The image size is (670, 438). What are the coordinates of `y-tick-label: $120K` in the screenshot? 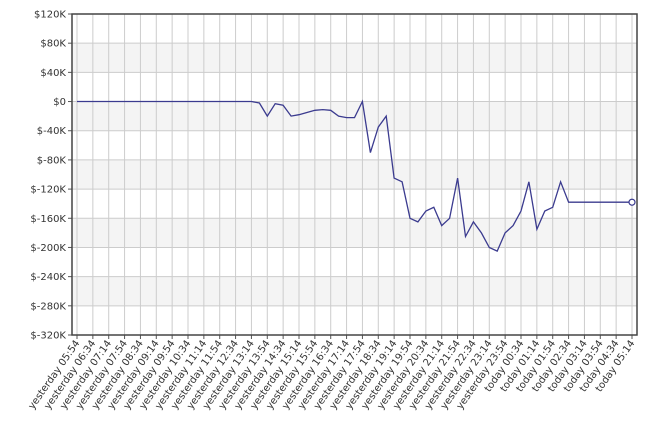 It's located at (50, 15).